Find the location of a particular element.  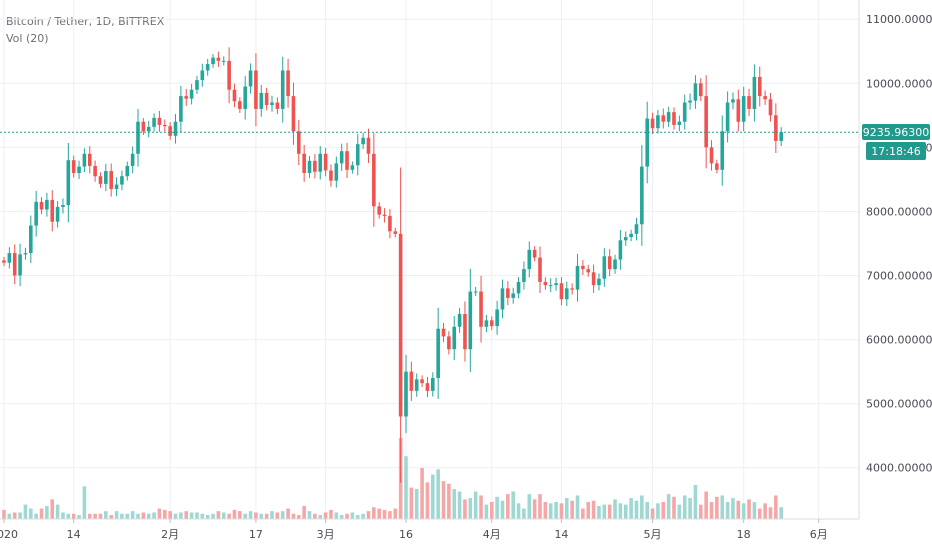

price-tick-label: 8000.00000 is located at coordinates (899, 211).